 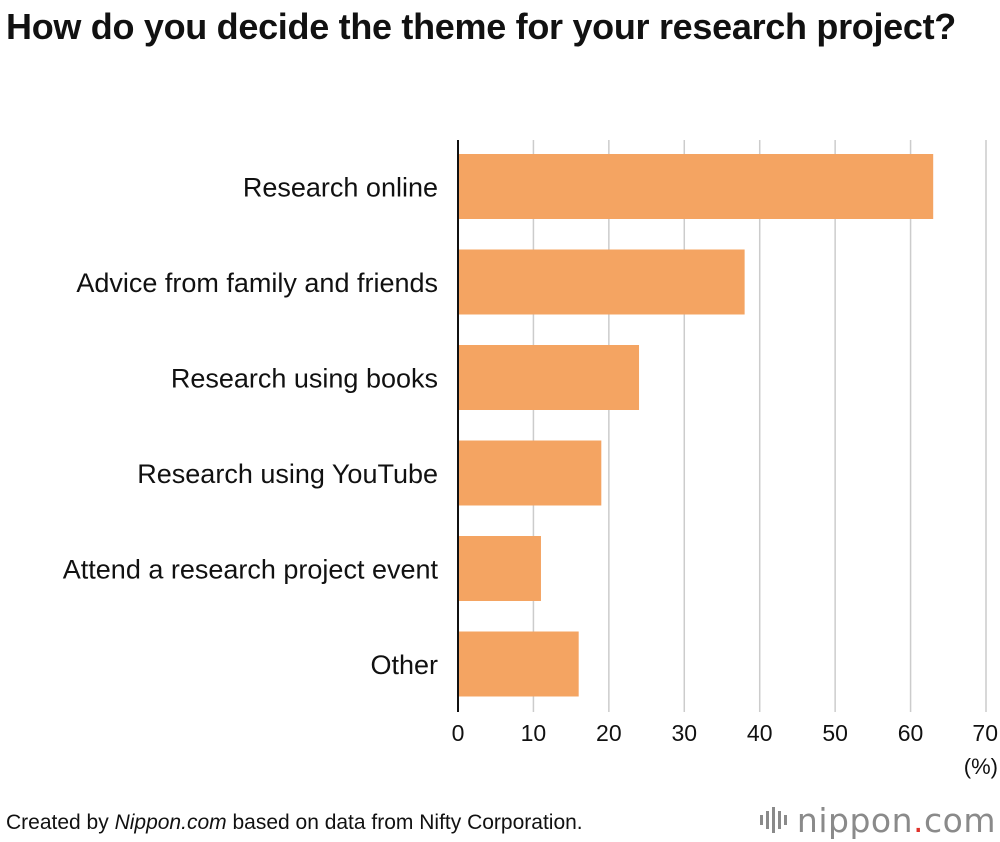 I want to click on x-tick-label: 30, so click(x=684, y=733).